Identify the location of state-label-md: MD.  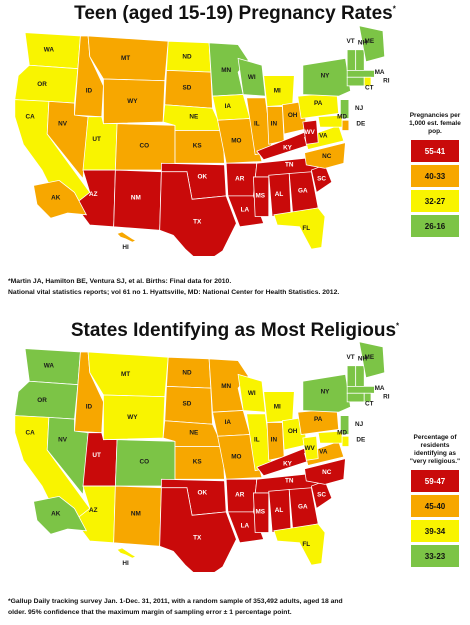
(342, 432).